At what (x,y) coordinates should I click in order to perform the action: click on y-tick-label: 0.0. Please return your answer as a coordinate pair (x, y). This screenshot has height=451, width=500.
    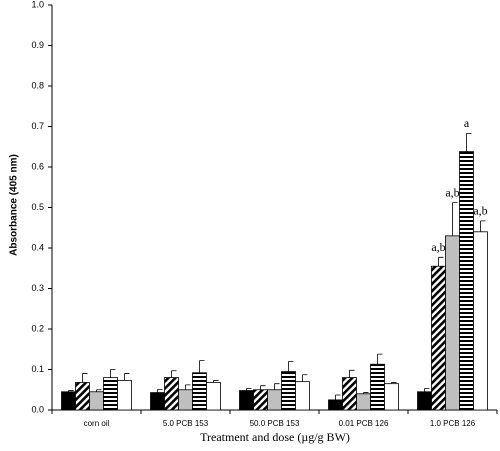
    Looking at the image, I should click on (37, 409).